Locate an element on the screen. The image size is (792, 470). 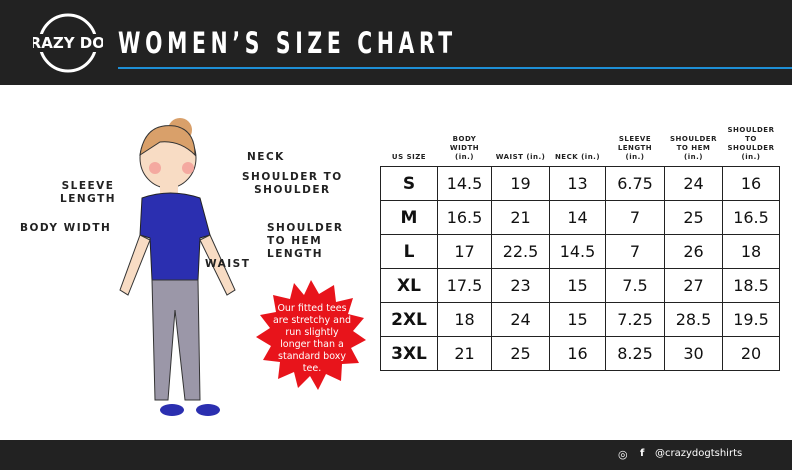
table-row: XL 17.5 23 15 7.5 27 18.5 is located at coordinates (580, 285).